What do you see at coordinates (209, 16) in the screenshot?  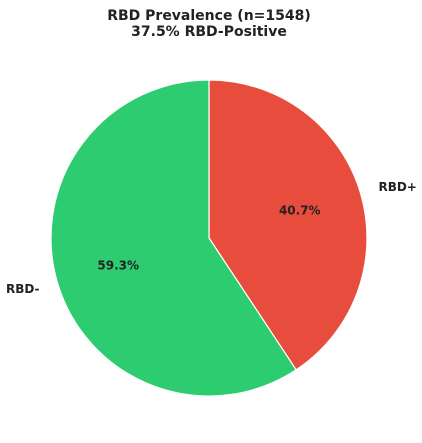 I see `chart-title: RBD Prevalence (n=1548)` at bounding box center [209, 16].